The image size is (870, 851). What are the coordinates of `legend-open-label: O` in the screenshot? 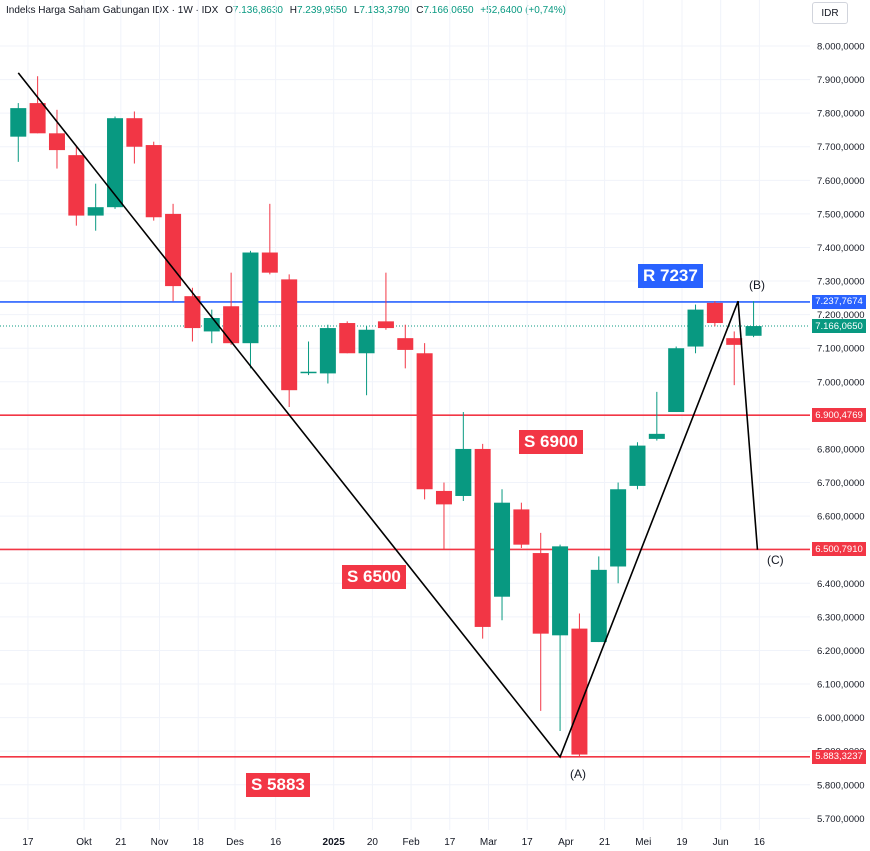 It's located at (229, 10).